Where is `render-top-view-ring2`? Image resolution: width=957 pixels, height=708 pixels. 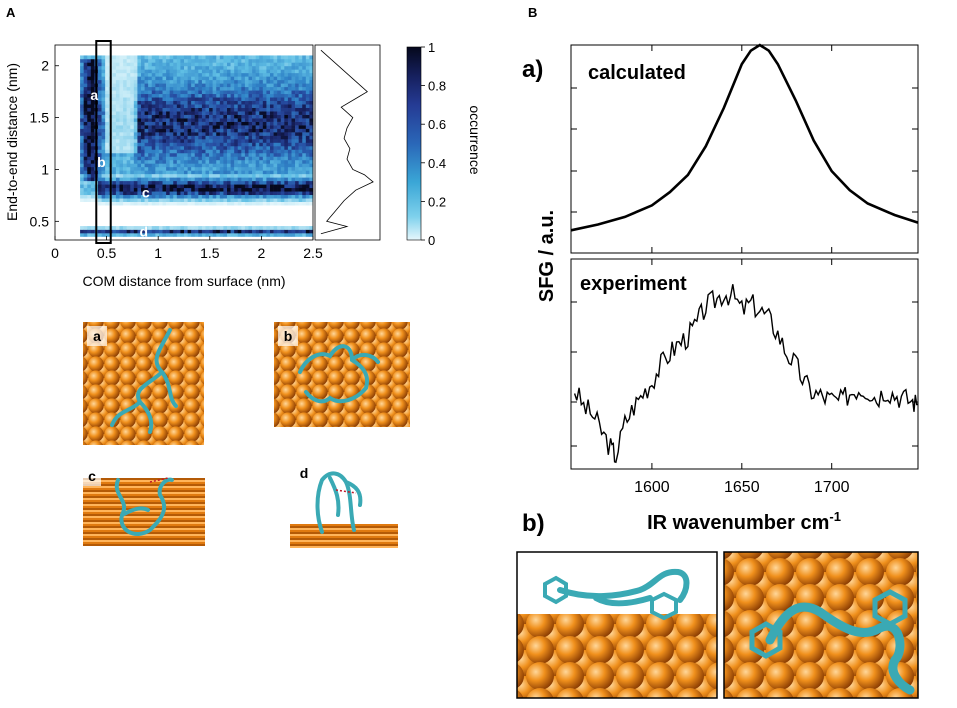 render-top-view-ring2 is located at coordinates (890, 608).